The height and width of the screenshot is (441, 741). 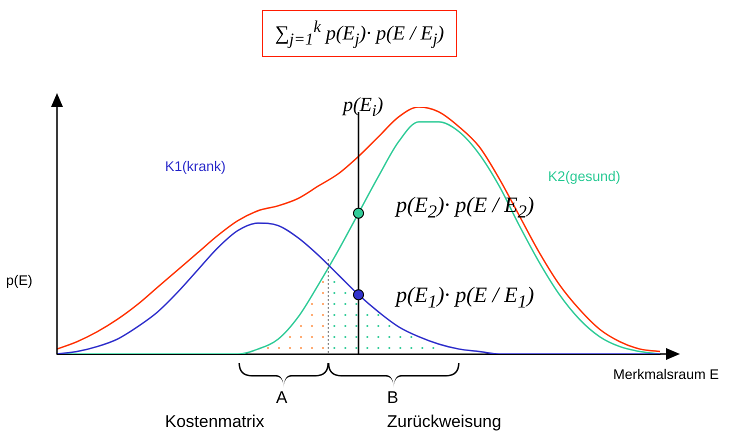 What do you see at coordinates (465, 297) in the screenshot?
I see `annotation: p(E$_{1}$)· p(E / E$_{1}$)` at bounding box center [465, 297].